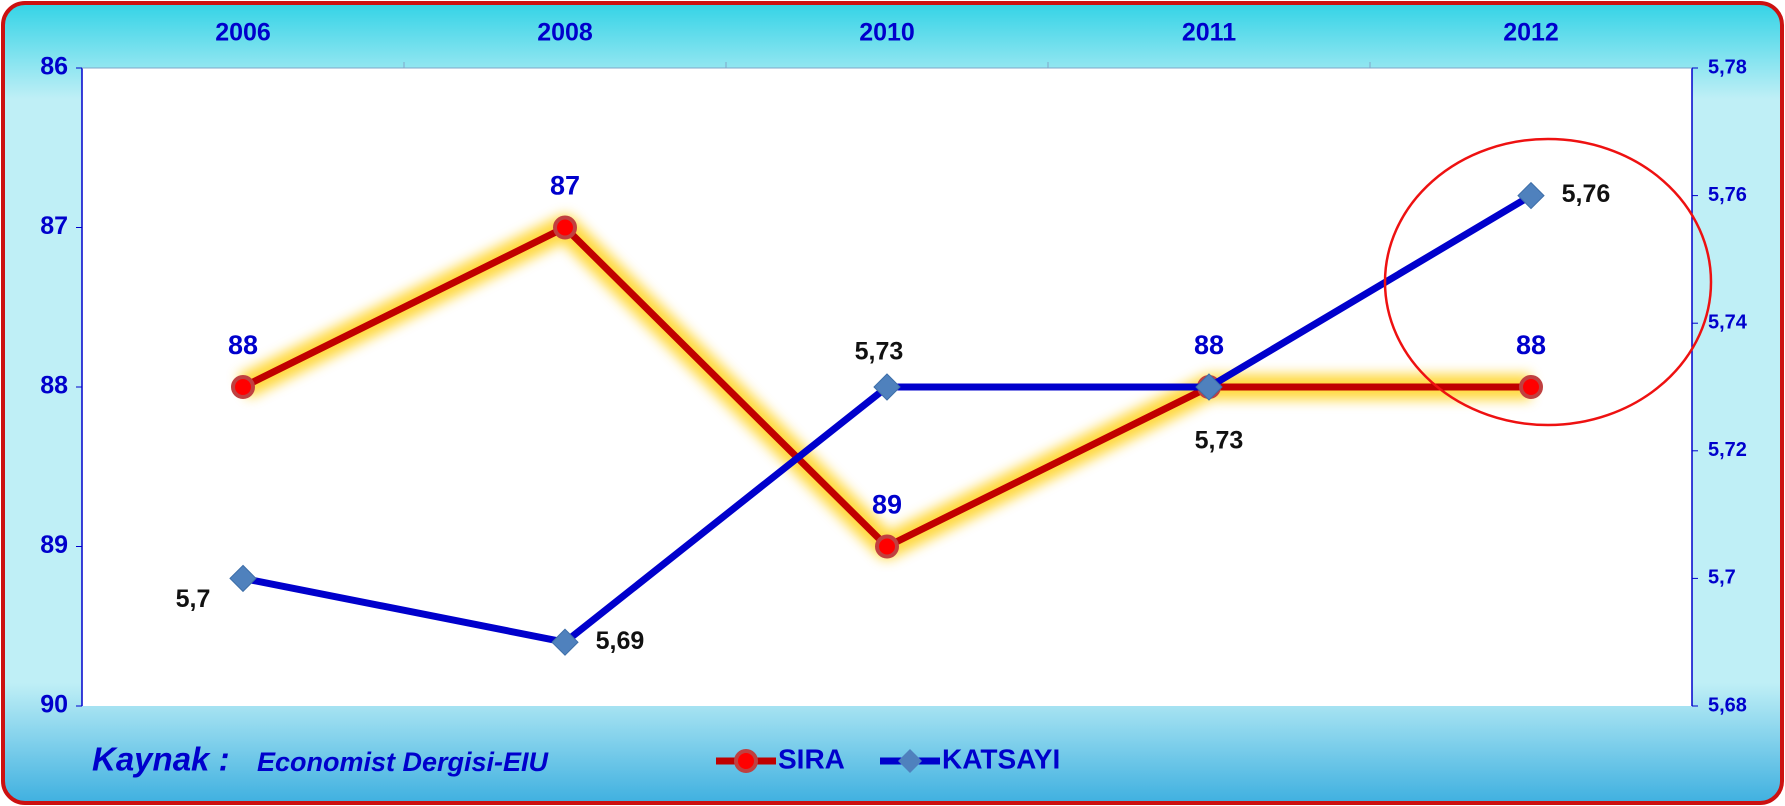  Describe the element at coordinates (565, 33) in the screenshot. I see `x-tick-label: 2008` at that location.